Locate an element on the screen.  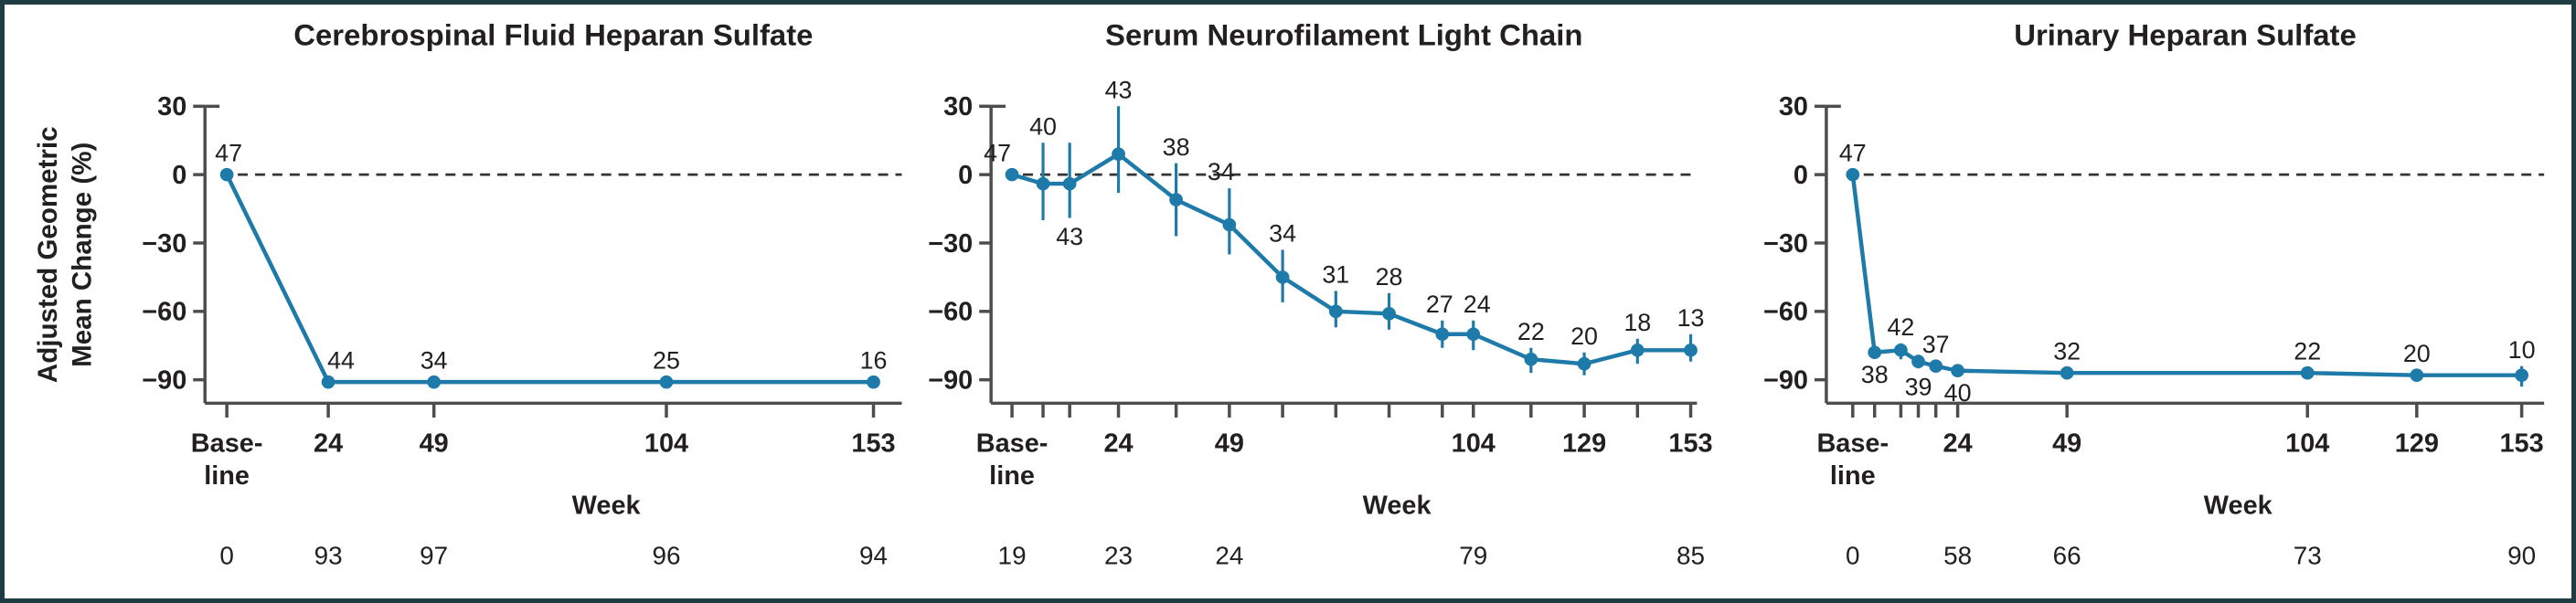
y-axis-title: Mean Change (%) is located at coordinates (83, 255).